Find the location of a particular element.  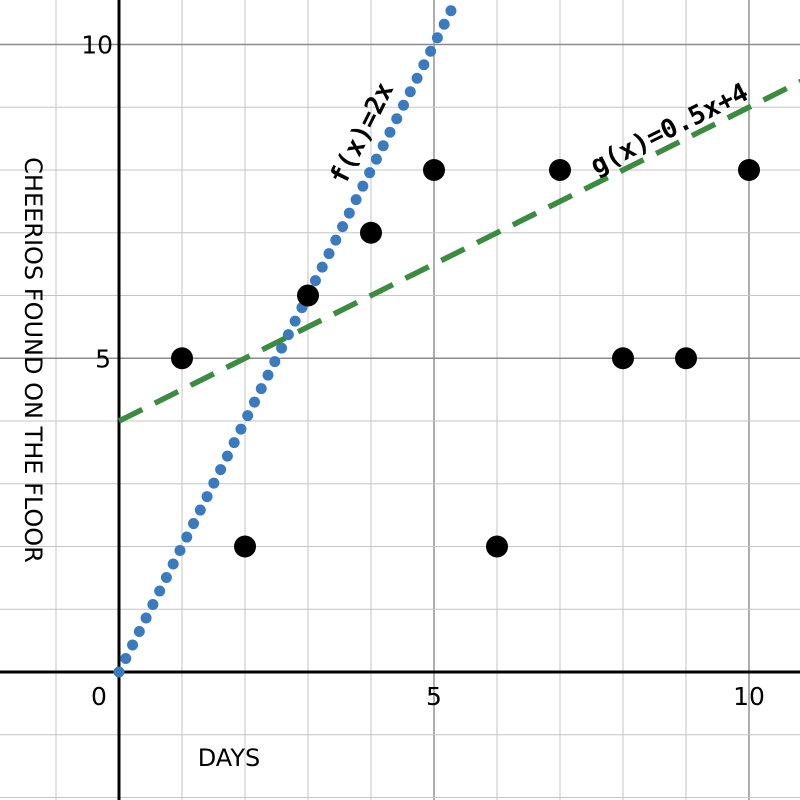

x-axis-title: DAYS is located at coordinates (229, 758).